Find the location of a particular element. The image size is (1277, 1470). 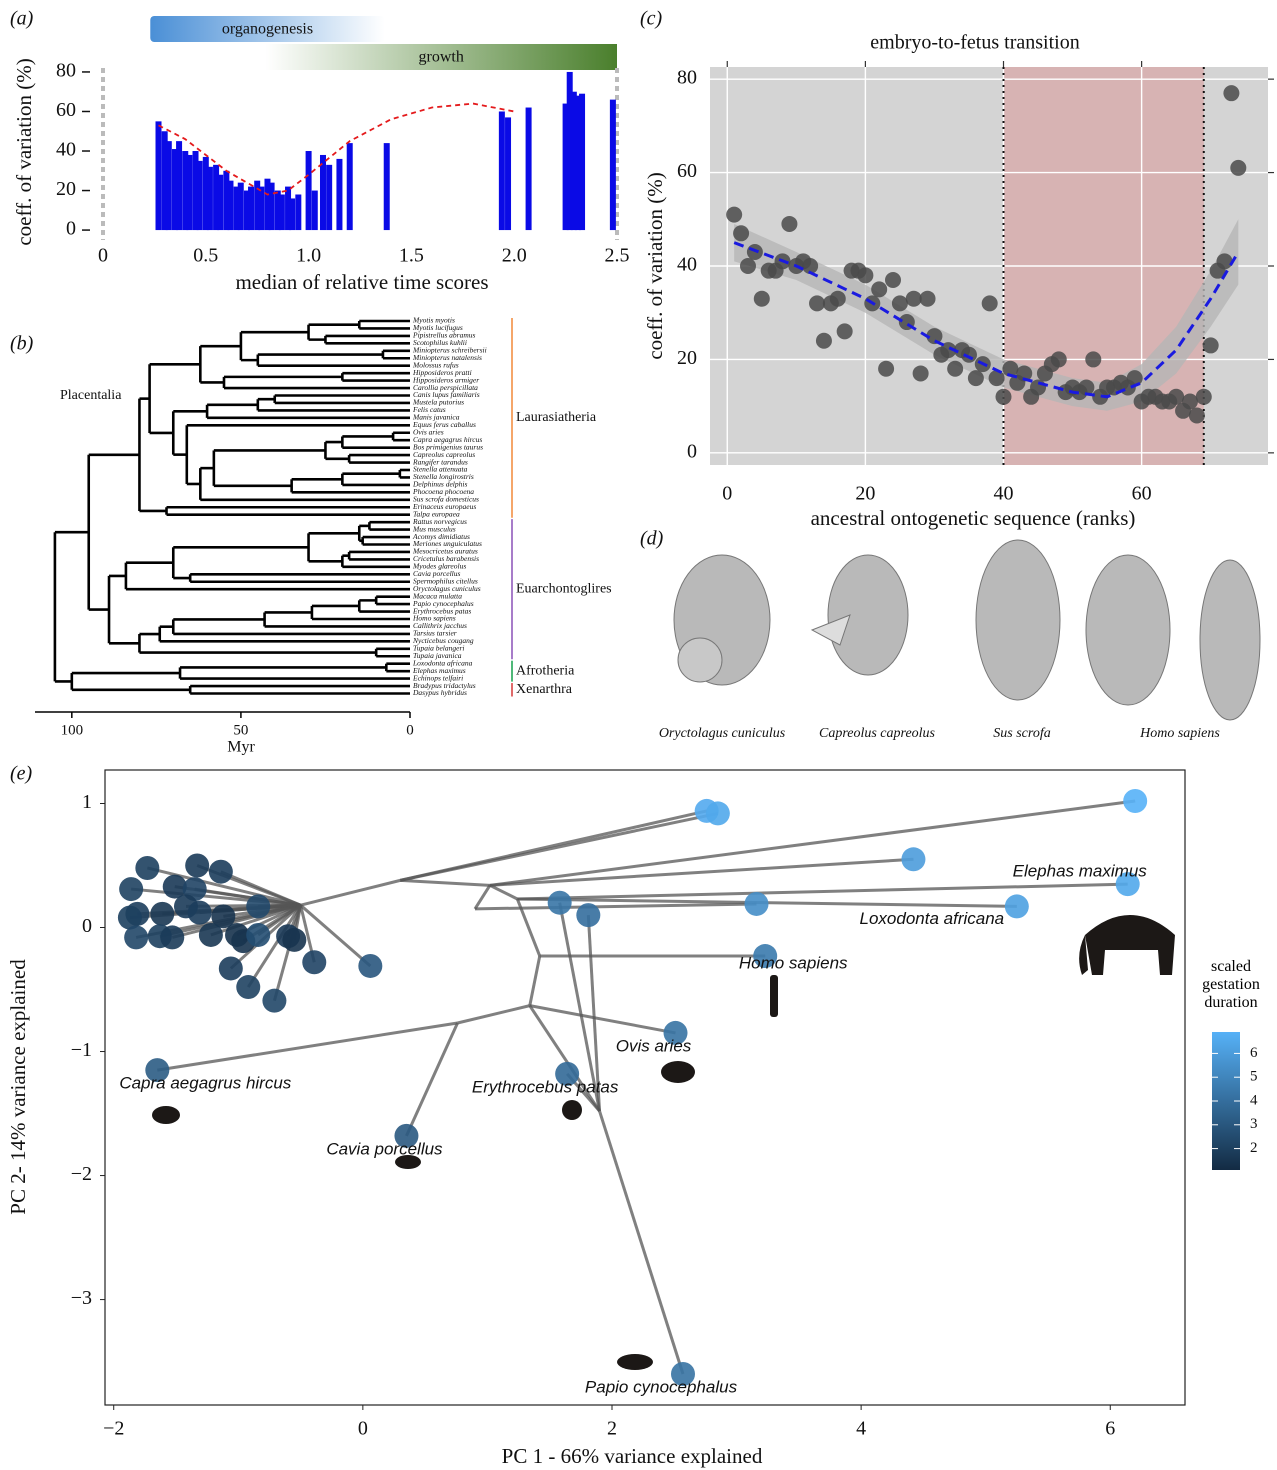

species-label: Tarsius tarsier is located at coordinates (435, 633).